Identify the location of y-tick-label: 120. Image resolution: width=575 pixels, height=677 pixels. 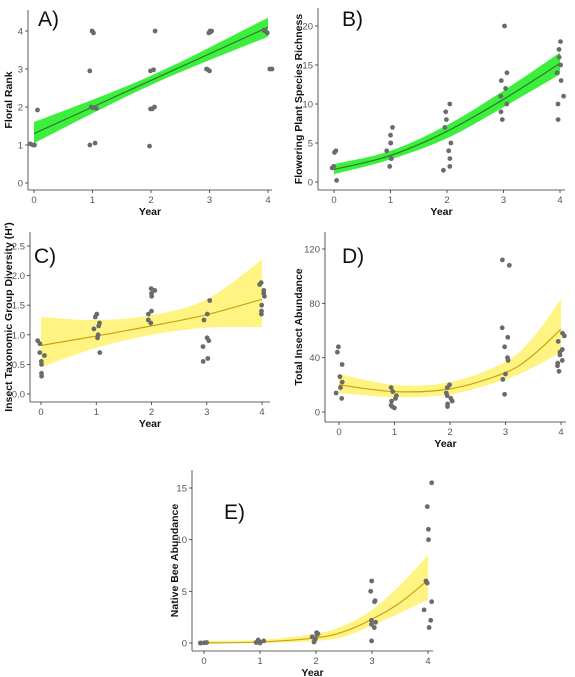
(312, 250).